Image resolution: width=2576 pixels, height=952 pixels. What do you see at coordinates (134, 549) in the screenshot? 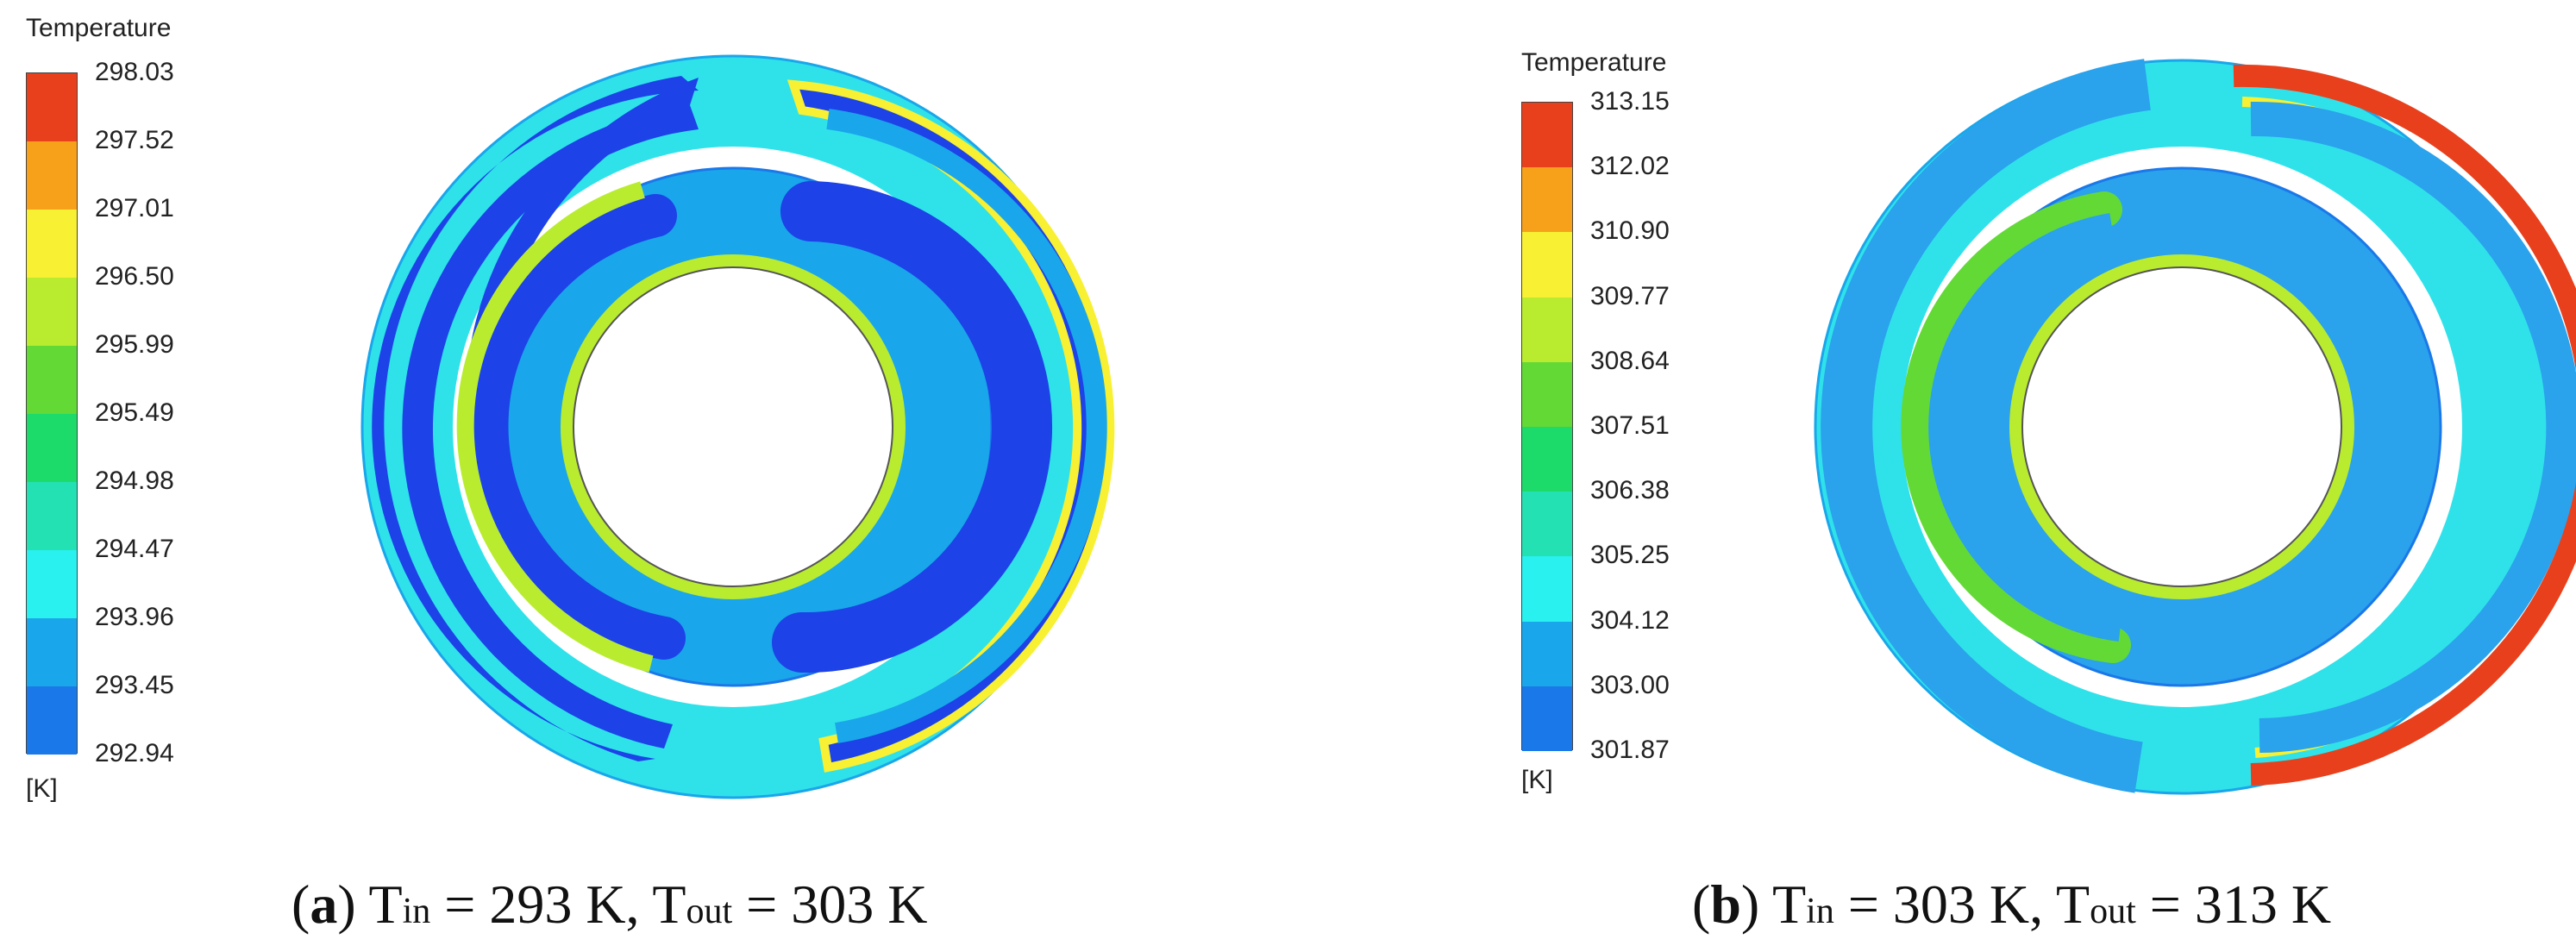
I see `legend-tick-label: 294.47` at bounding box center [134, 549].